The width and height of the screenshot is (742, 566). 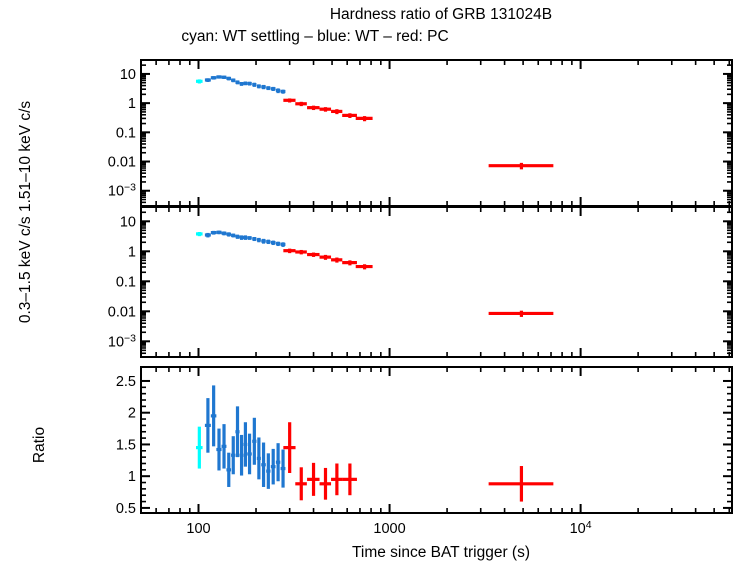 I want to click on x-tick-label: 1000, so click(x=389, y=529).